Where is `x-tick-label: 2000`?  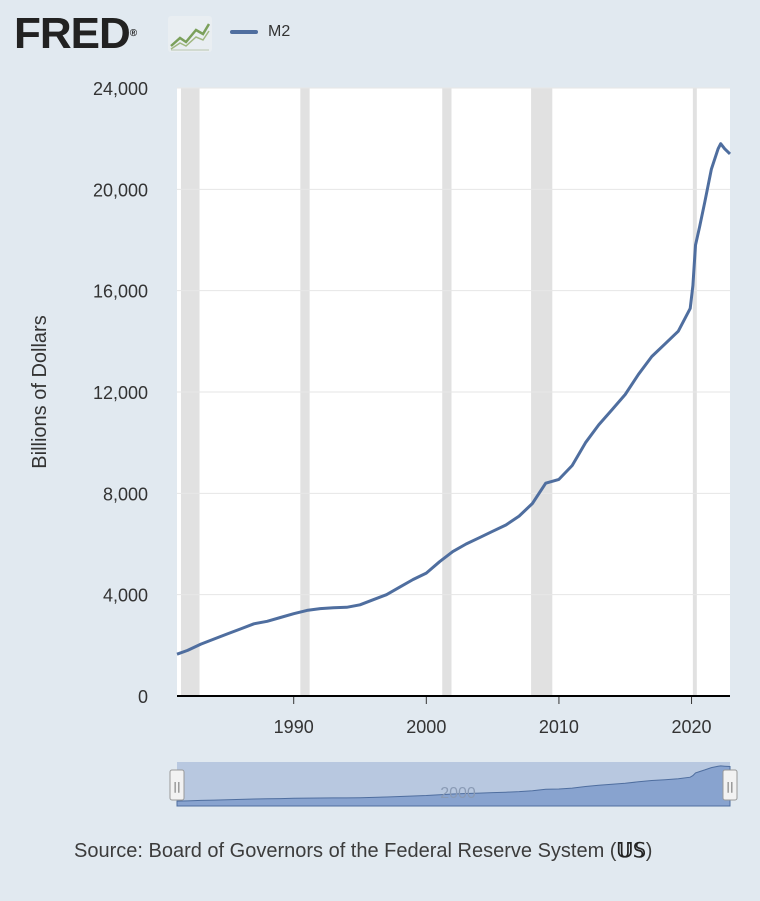
x-tick-label: 2000 is located at coordinates (426, 727).